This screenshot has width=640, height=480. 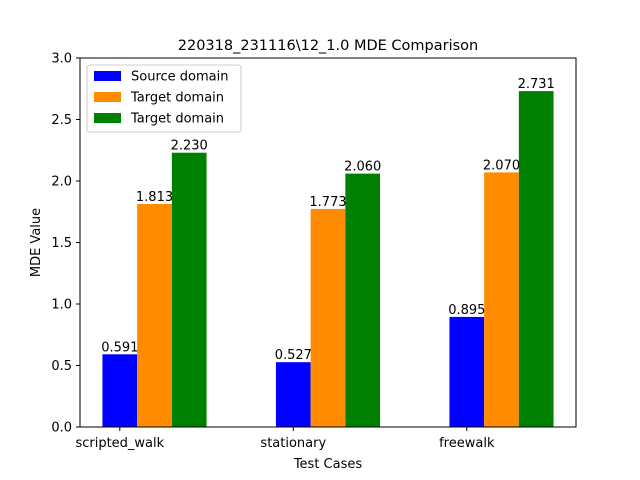 I want to click on bar-series3-scripted_walk, so click(x=189, y=289).